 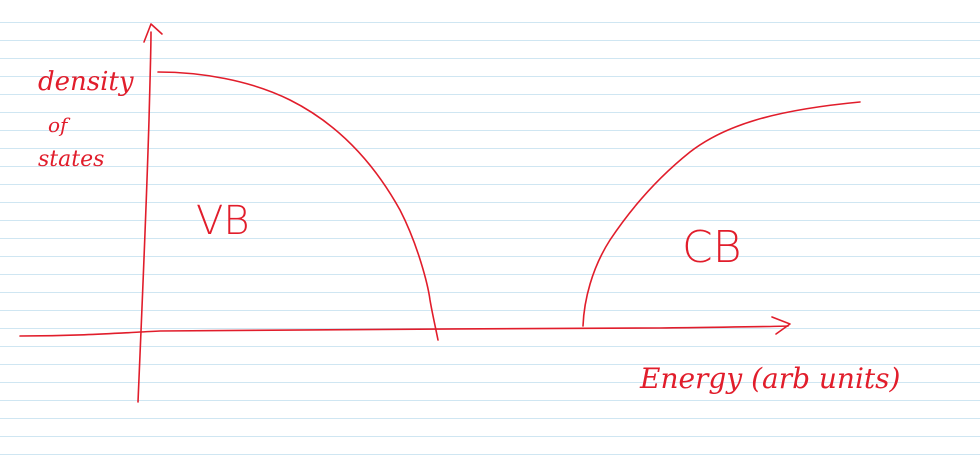 What do you see at coordinates (153, 33) in the screenshot?
I see `y-axis-arrowhead` at bounding box center [153, 33].